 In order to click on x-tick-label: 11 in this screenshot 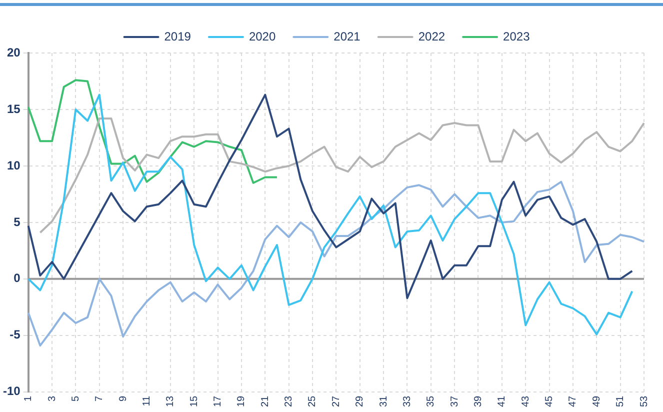, I will do `click(146, 400)`.